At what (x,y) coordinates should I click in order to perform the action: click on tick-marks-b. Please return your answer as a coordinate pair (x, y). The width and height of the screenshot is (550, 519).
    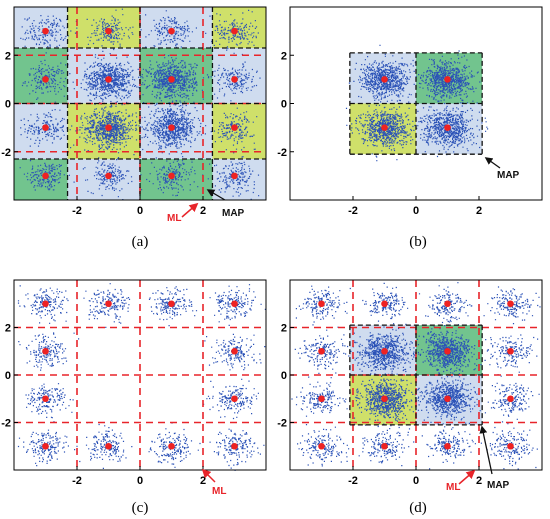
    Looking at the image, I should click on (385, 127).